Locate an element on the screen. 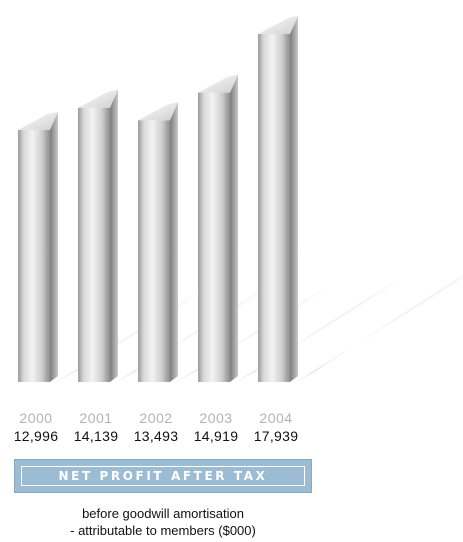  bar-2002 is located at coordinates (154, 251).